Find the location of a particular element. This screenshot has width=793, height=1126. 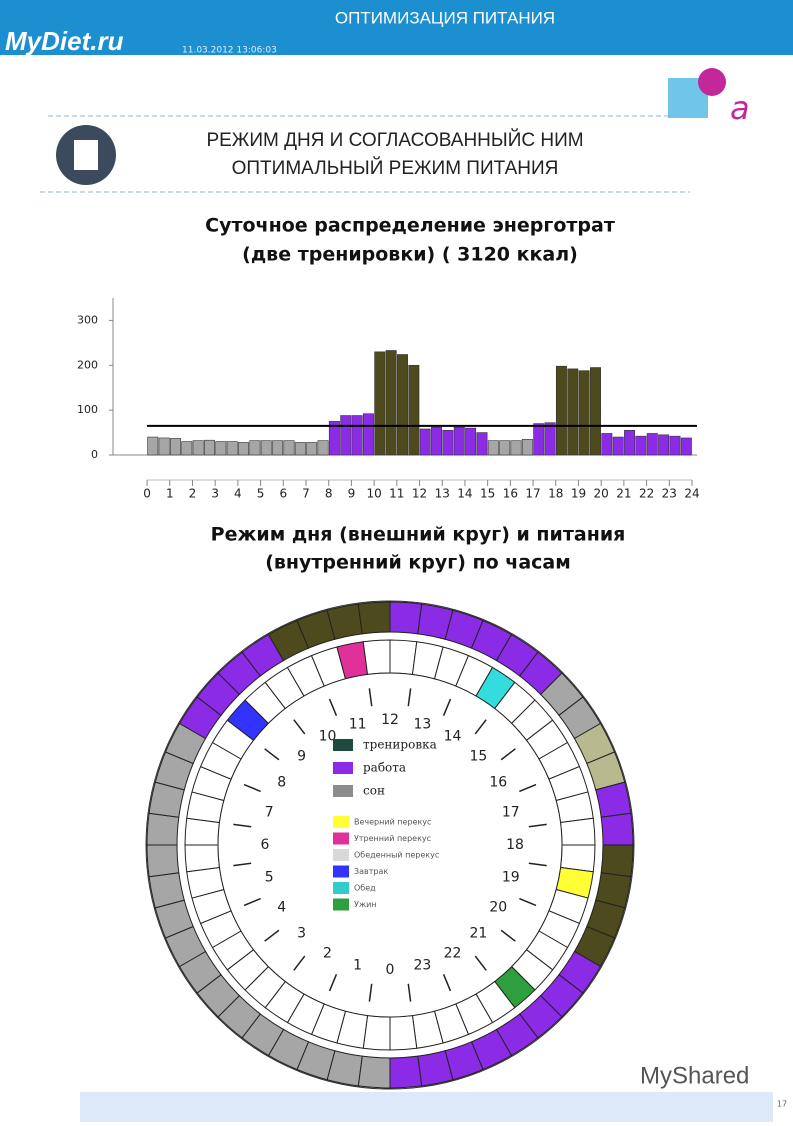

hour-label: 9 is located at coordinates (301, 757).